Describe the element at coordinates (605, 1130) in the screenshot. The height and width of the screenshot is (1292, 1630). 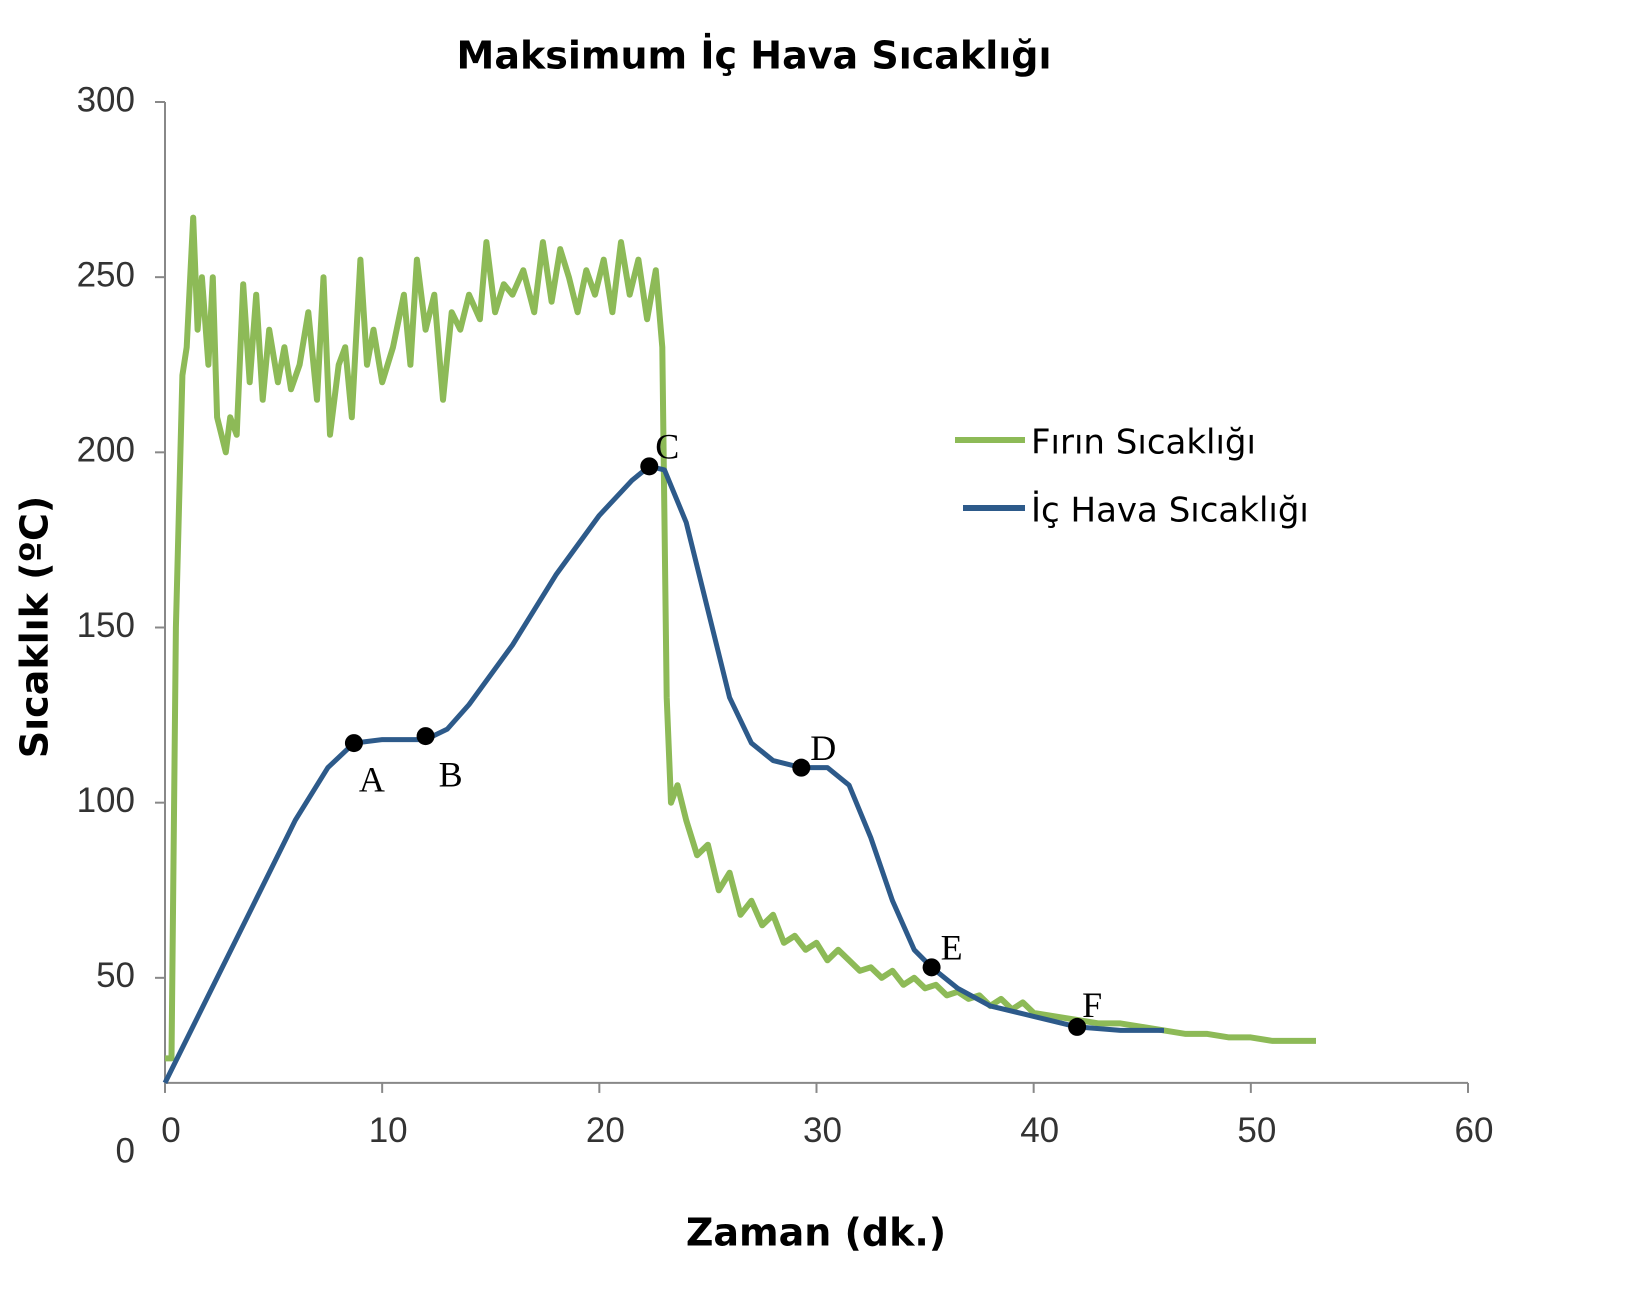
I see `x-tick-label: 20` at that location.